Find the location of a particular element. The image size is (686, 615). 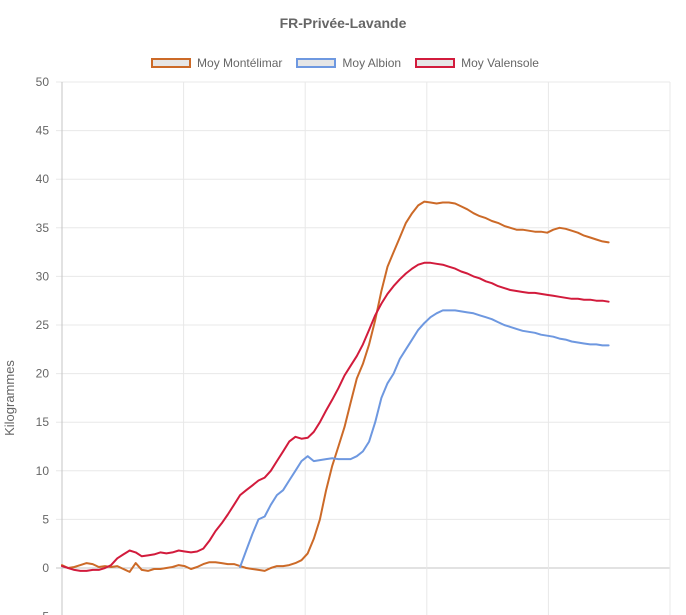

y-tick-label: 0 is located at coordinates (45, 568).